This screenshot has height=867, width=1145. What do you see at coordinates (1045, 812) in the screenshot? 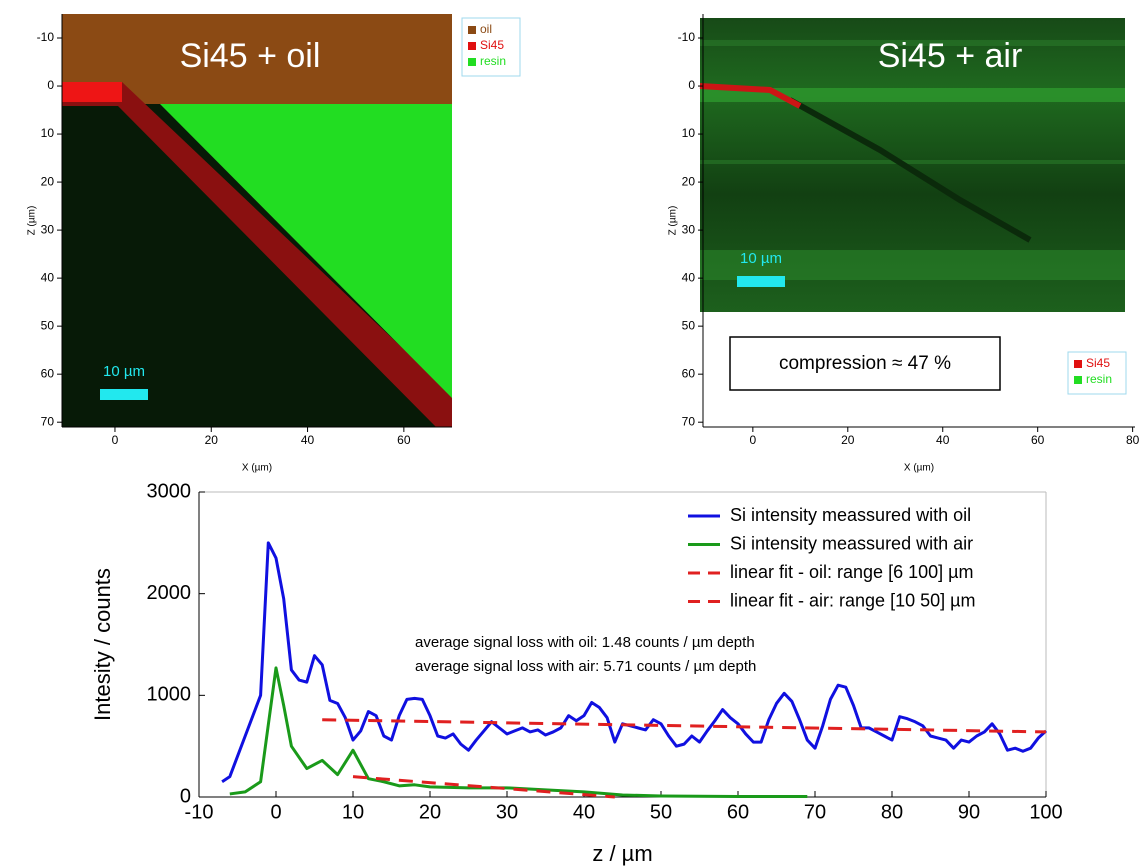
I see `x-tick-label: 100` at bounding box center [1045, 812].